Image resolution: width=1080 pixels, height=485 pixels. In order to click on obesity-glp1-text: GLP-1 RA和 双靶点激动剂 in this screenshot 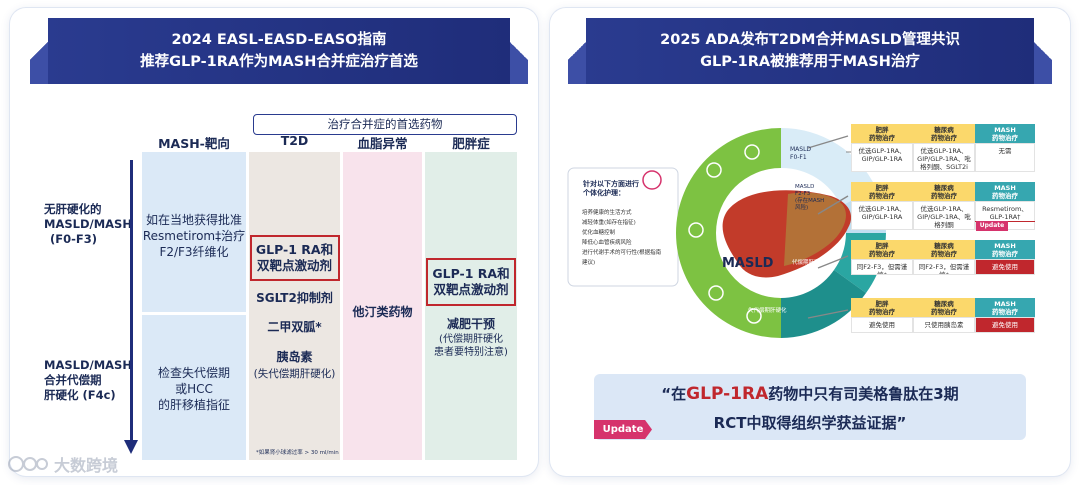, I will do `click(471, 282)`.